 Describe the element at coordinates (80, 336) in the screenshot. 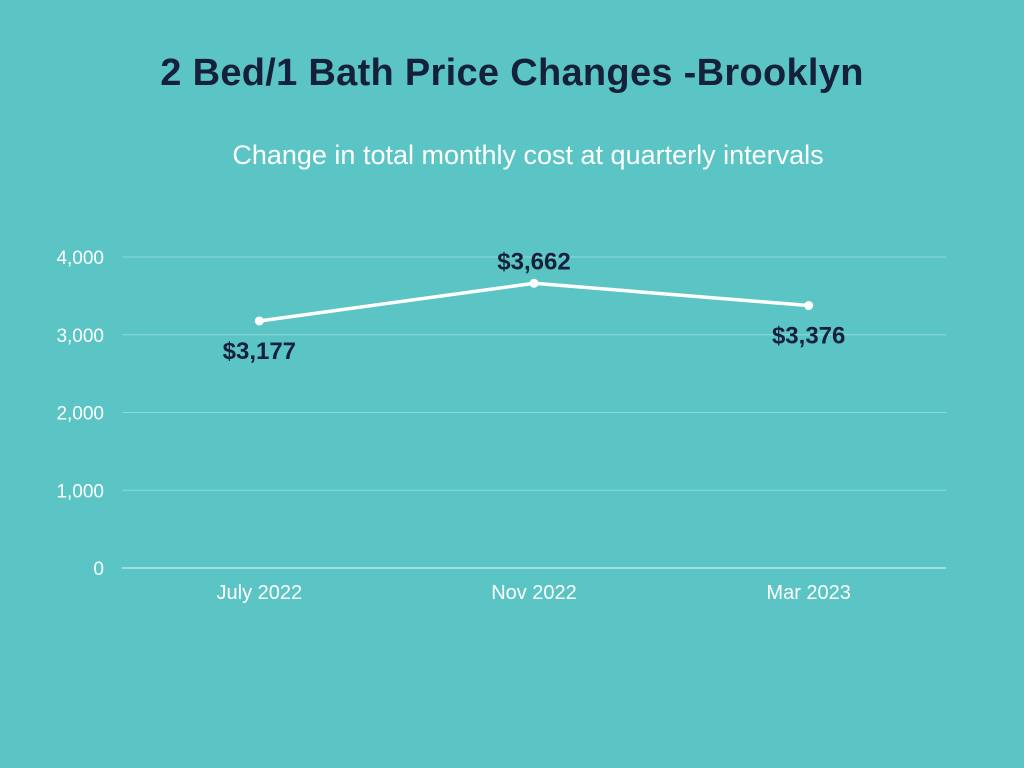

I see `y-tick-label: 3,000` at that location.